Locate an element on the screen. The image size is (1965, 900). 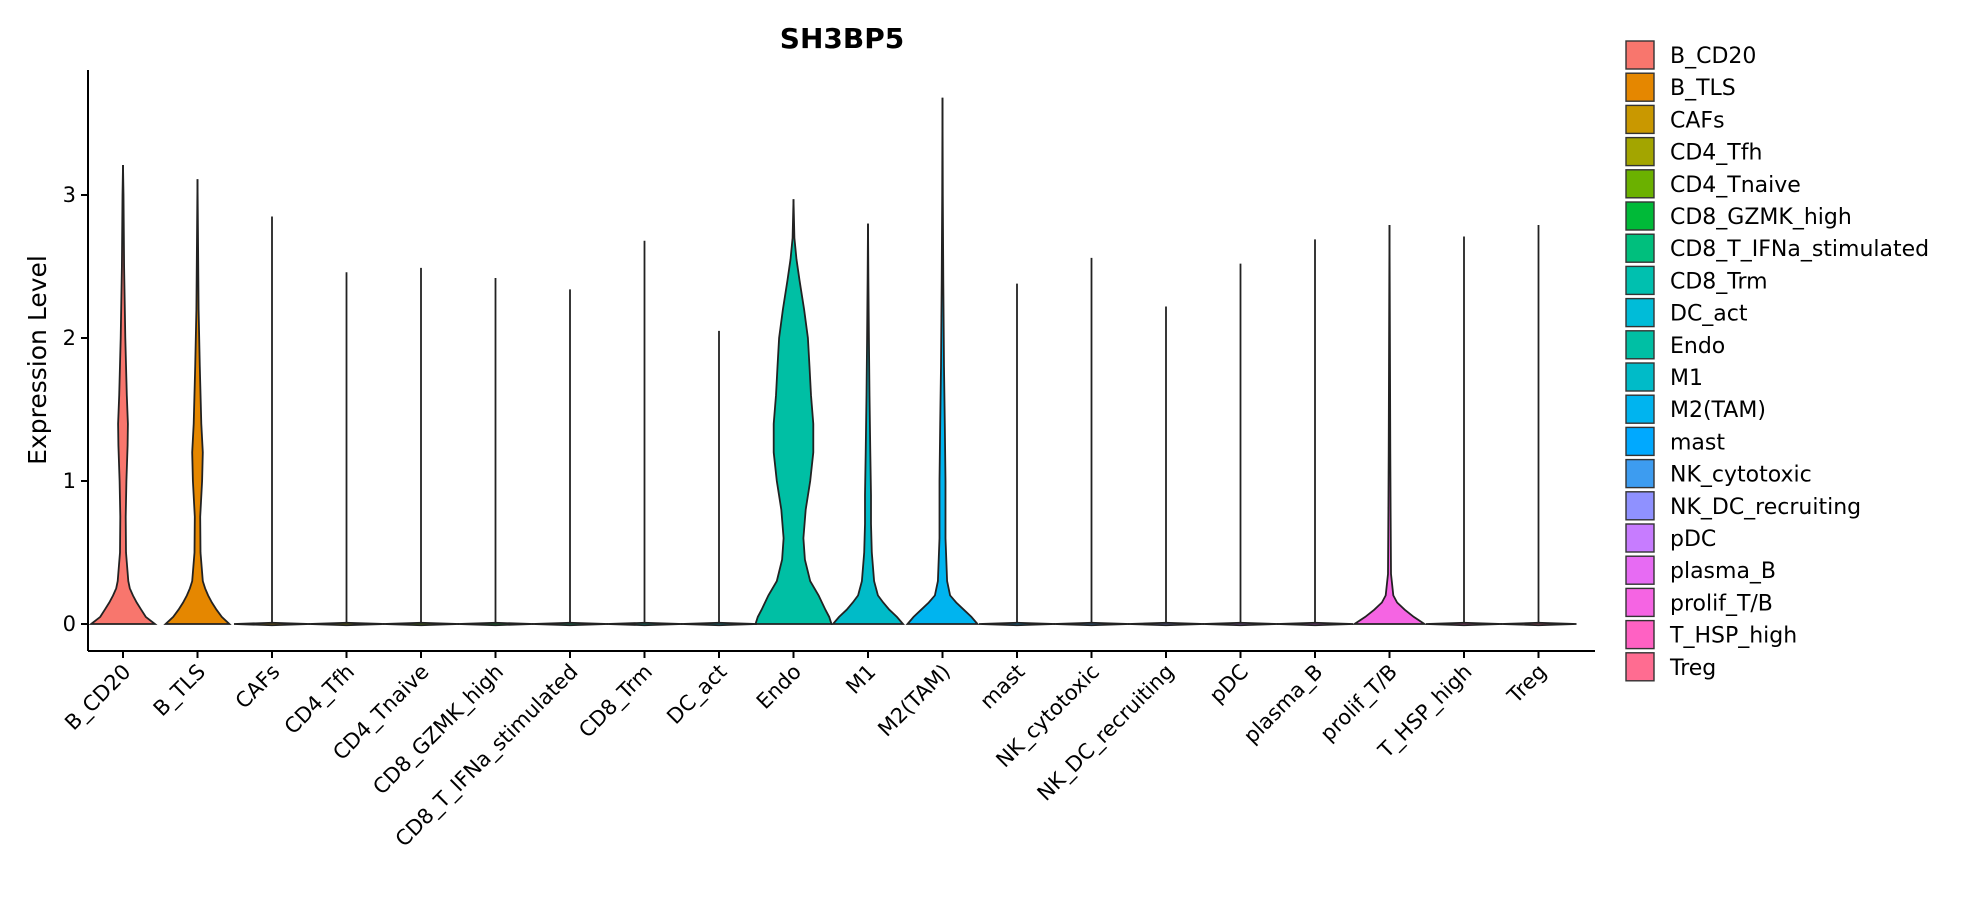
violin-dc-act is located at coordinates (719, 624).